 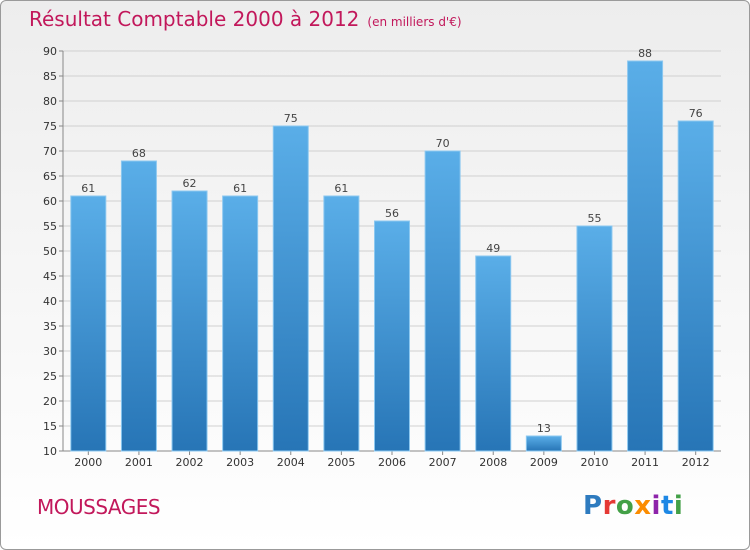 I want to click on bar-2006, so click(x=392, y=336).